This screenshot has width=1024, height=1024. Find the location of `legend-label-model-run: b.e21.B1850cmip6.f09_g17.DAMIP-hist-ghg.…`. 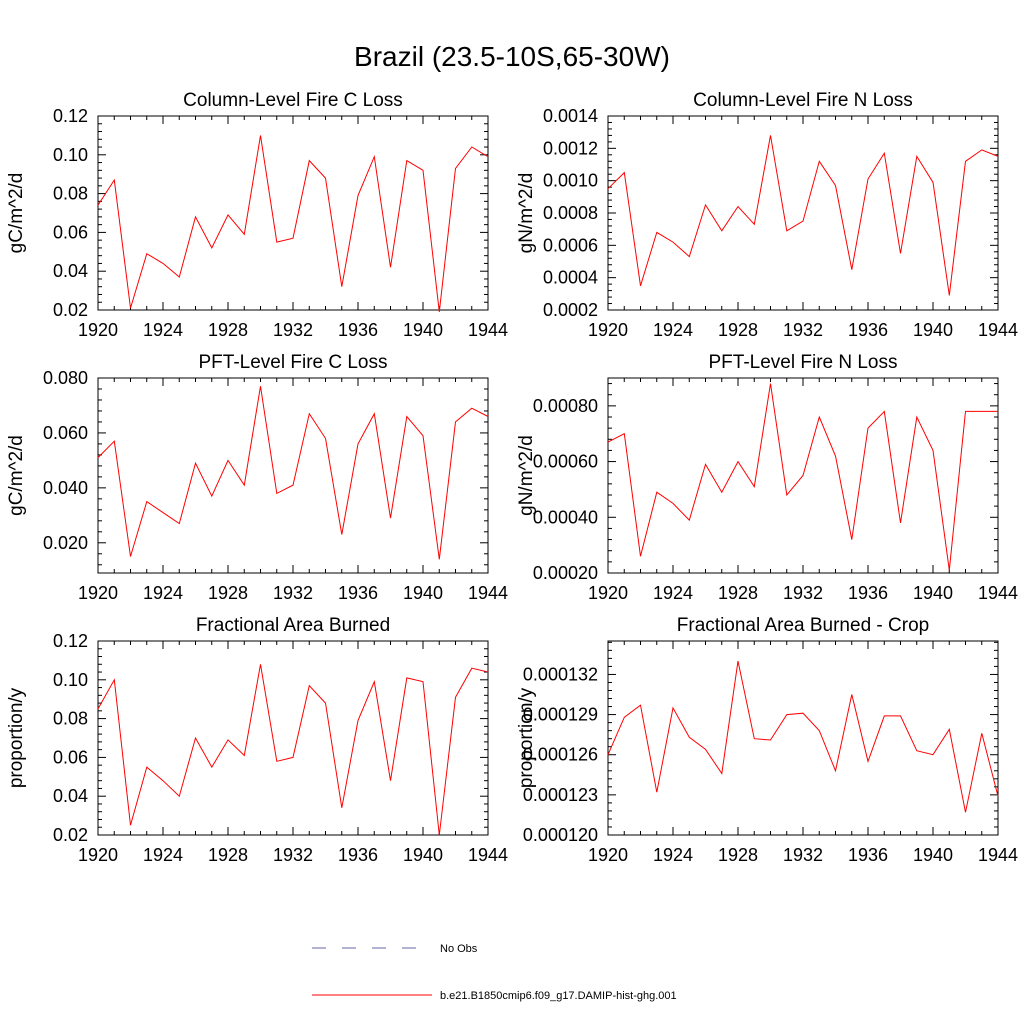

legend-label-model-run: b.e21.B1850cmip6.f09_g17.DAMIP-hist-ghg.… is located at coordinates (558, 996).